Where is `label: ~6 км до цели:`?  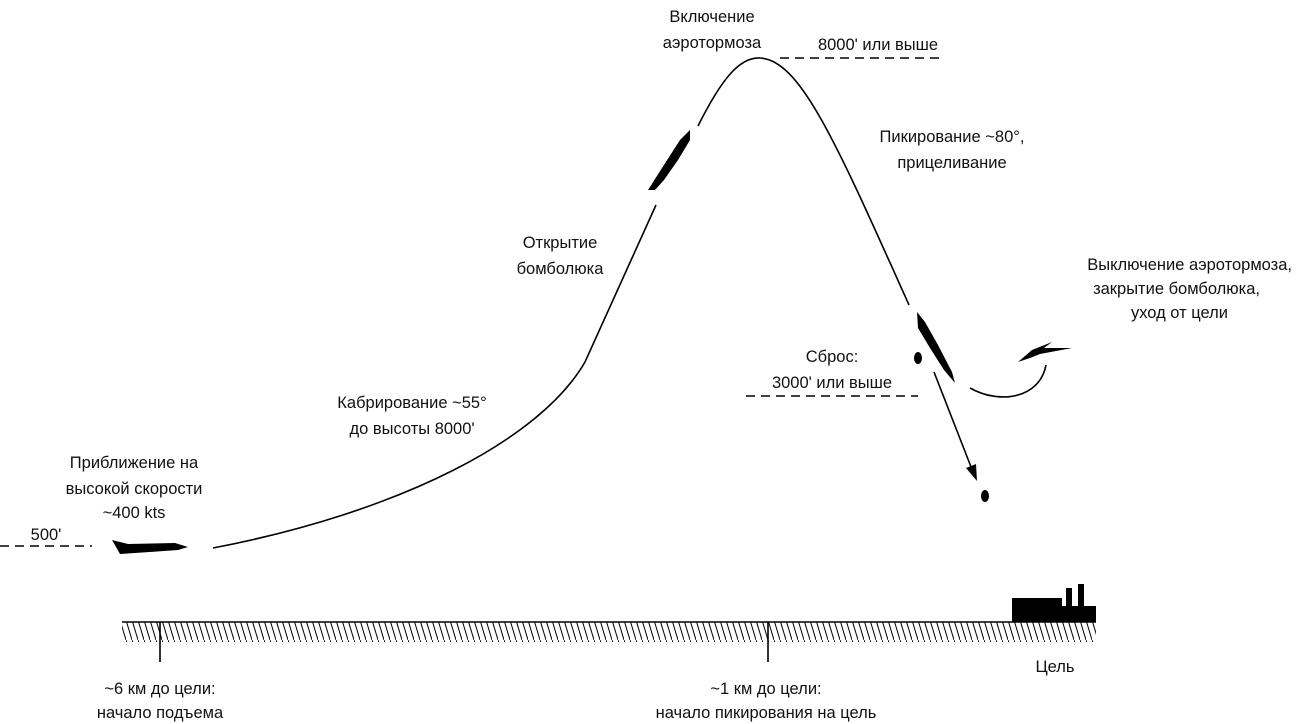
label: ~6 км до цели: is located at coordinates (159, 689).